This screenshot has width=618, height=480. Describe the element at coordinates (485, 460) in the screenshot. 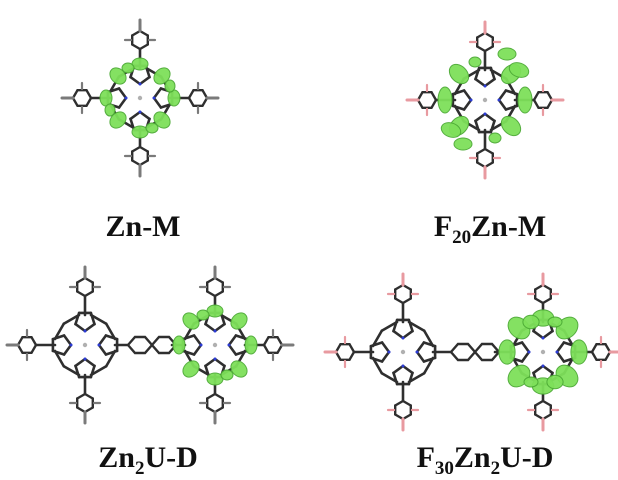

I see `label-f30zn2u-d: F30Zn2U-D` at that location.